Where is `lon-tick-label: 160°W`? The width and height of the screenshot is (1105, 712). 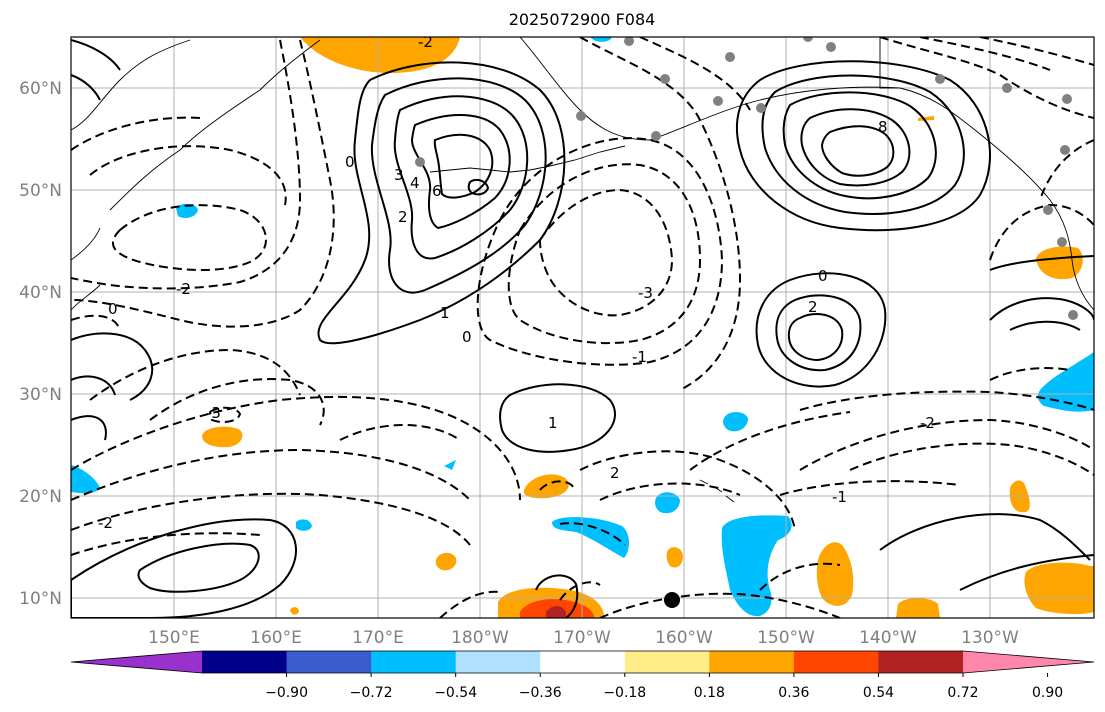
lon-tick-label: 160°W is located at coordinates (684, 638).